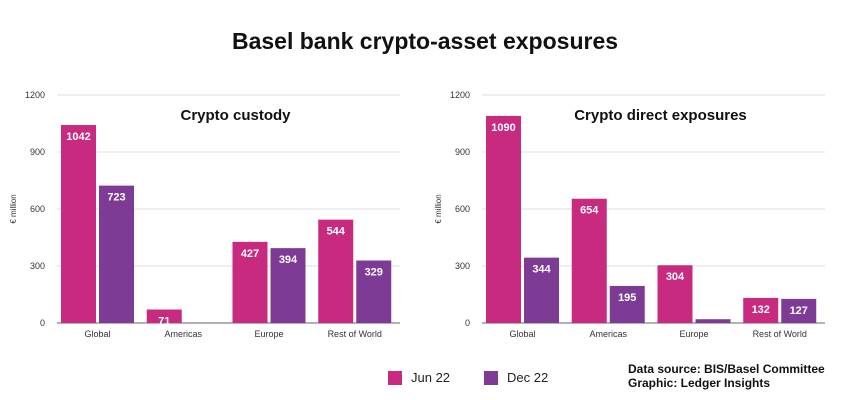 This screenshot has width=850, height=400. I want to click on chart0-ytick-600: 600, so click(37, 209).